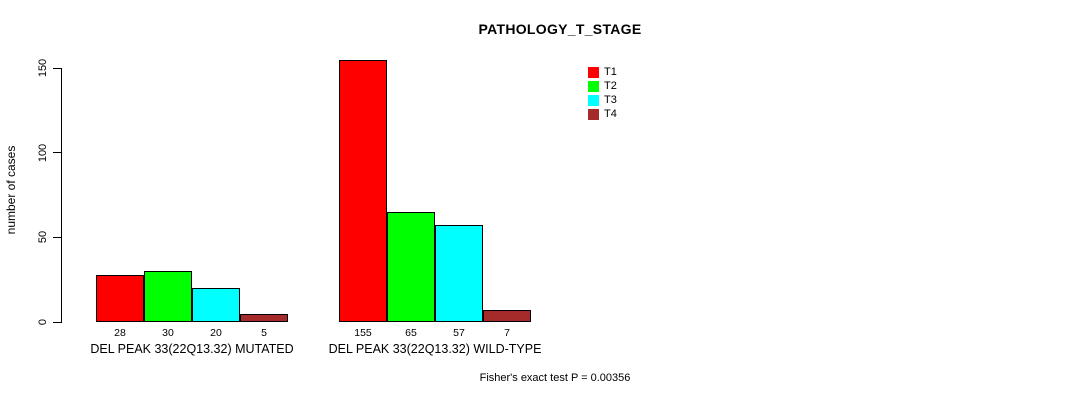  I want to click on legend-label: T2, so click(610, 86).